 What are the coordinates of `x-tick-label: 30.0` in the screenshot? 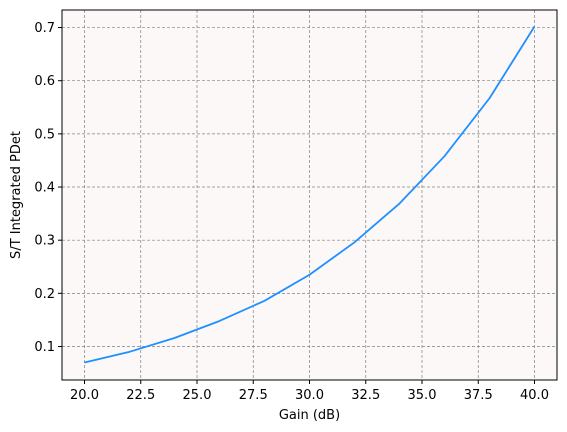 It's located at (309, 395).